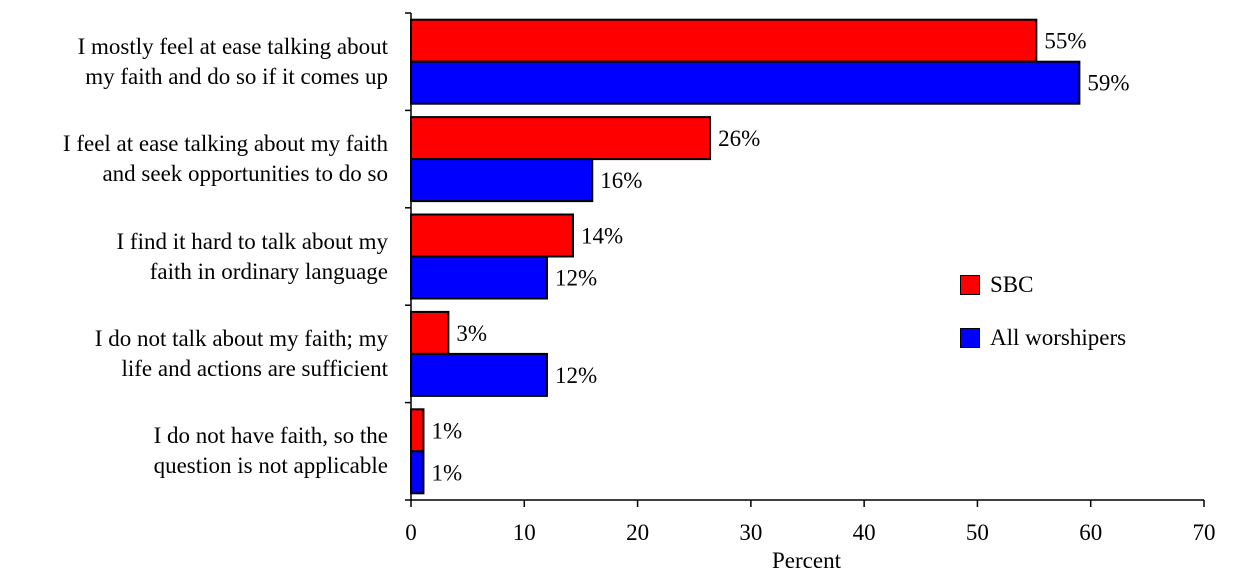 This screenshot has height=574, width=1233. Describe the element at coordinates (471, 333) in the screenshot. I see `data-label-sbc: 3%` at that location.